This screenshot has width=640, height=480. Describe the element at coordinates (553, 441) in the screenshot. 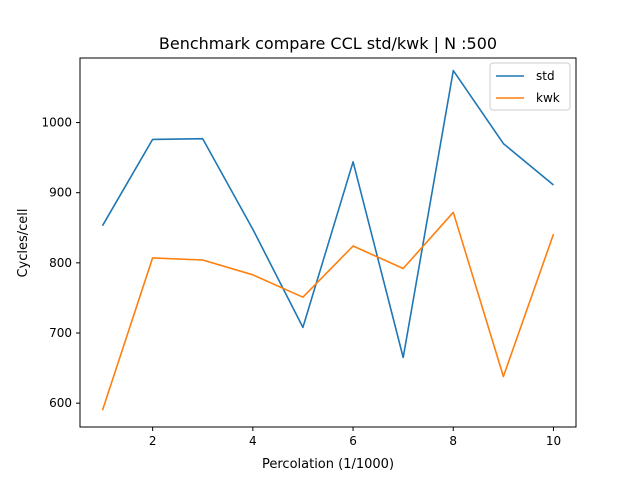

I see `x-tick-label: 10` at that location.